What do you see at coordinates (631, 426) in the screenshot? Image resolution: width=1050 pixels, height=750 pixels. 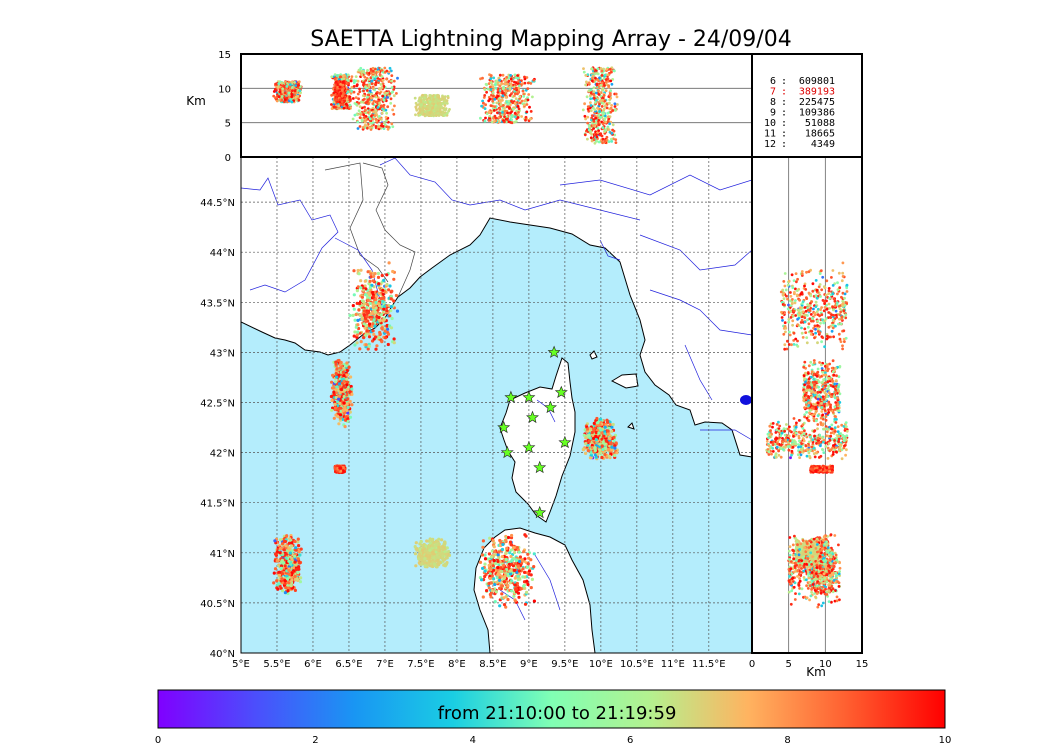 I see `giglio-island` at bounding box center [631, 426].